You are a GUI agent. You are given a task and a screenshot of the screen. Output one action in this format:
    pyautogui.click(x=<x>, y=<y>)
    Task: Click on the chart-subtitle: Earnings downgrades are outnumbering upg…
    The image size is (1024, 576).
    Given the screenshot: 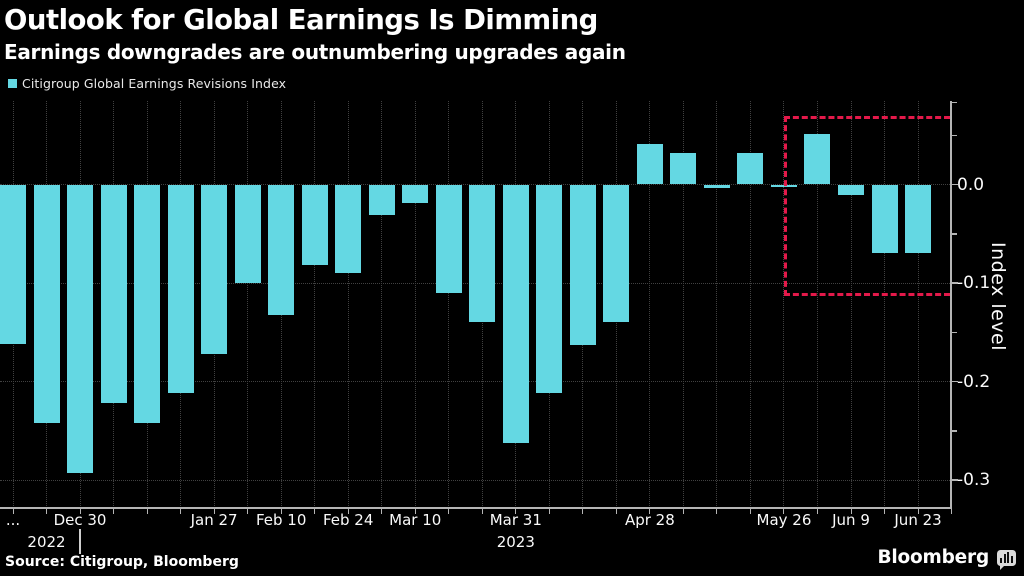 What is the action you would take?
    pyautogui.click(x=315, y=52)
    